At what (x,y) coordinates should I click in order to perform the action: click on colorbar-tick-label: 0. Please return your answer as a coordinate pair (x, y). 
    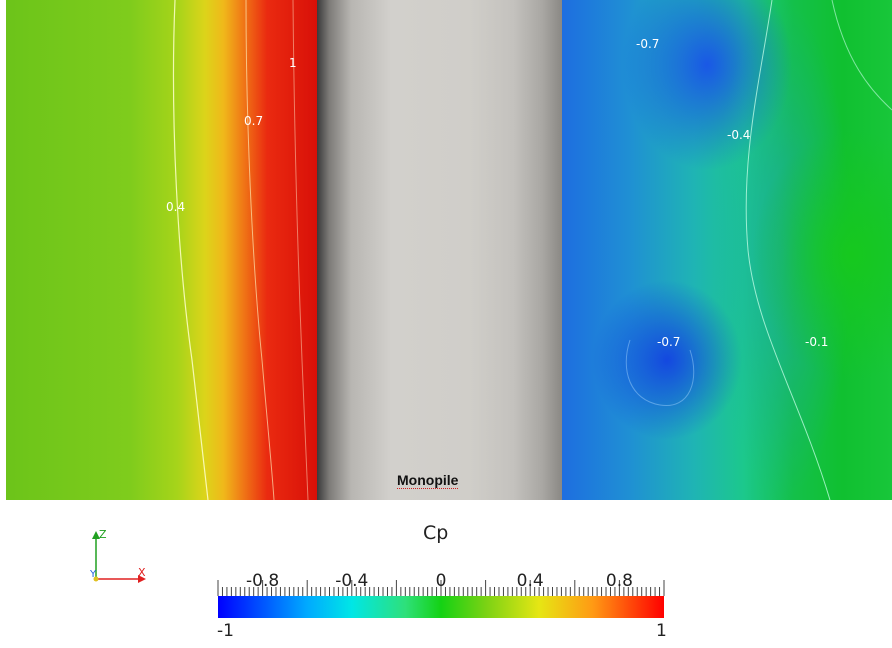
    Looking at the image, I should click on (441, 581).